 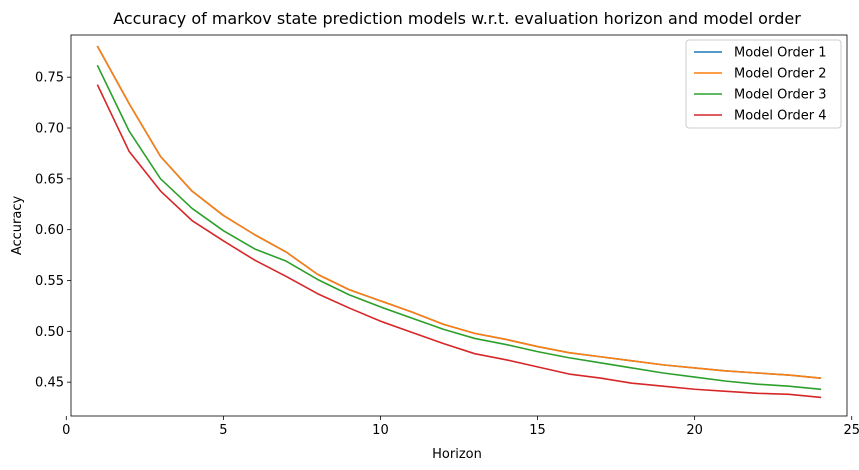 I want to click on y-tick-label: 0.55, so click(x=49, y=281).